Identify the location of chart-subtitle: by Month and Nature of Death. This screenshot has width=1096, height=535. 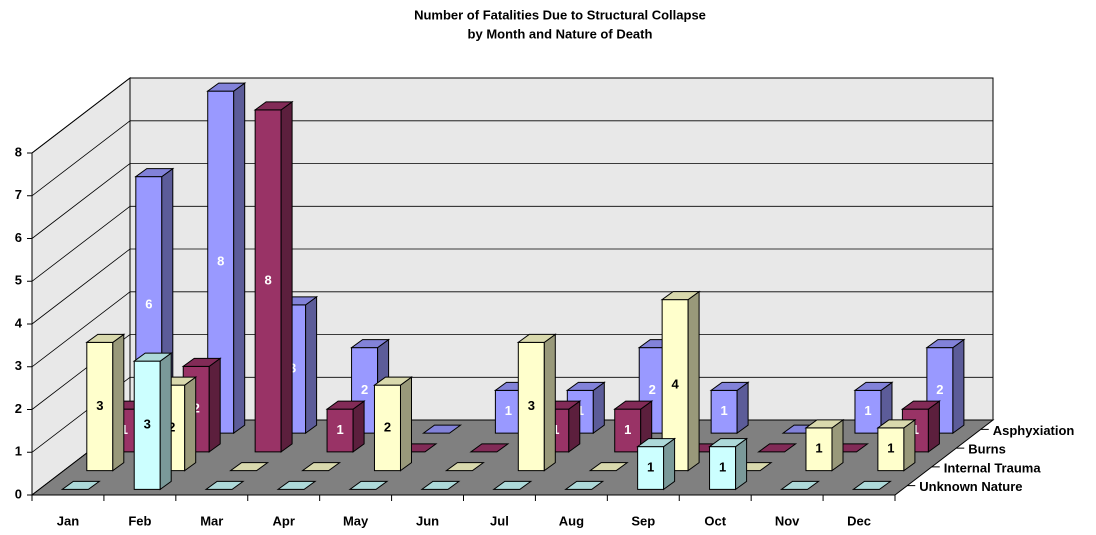
(560, 33).